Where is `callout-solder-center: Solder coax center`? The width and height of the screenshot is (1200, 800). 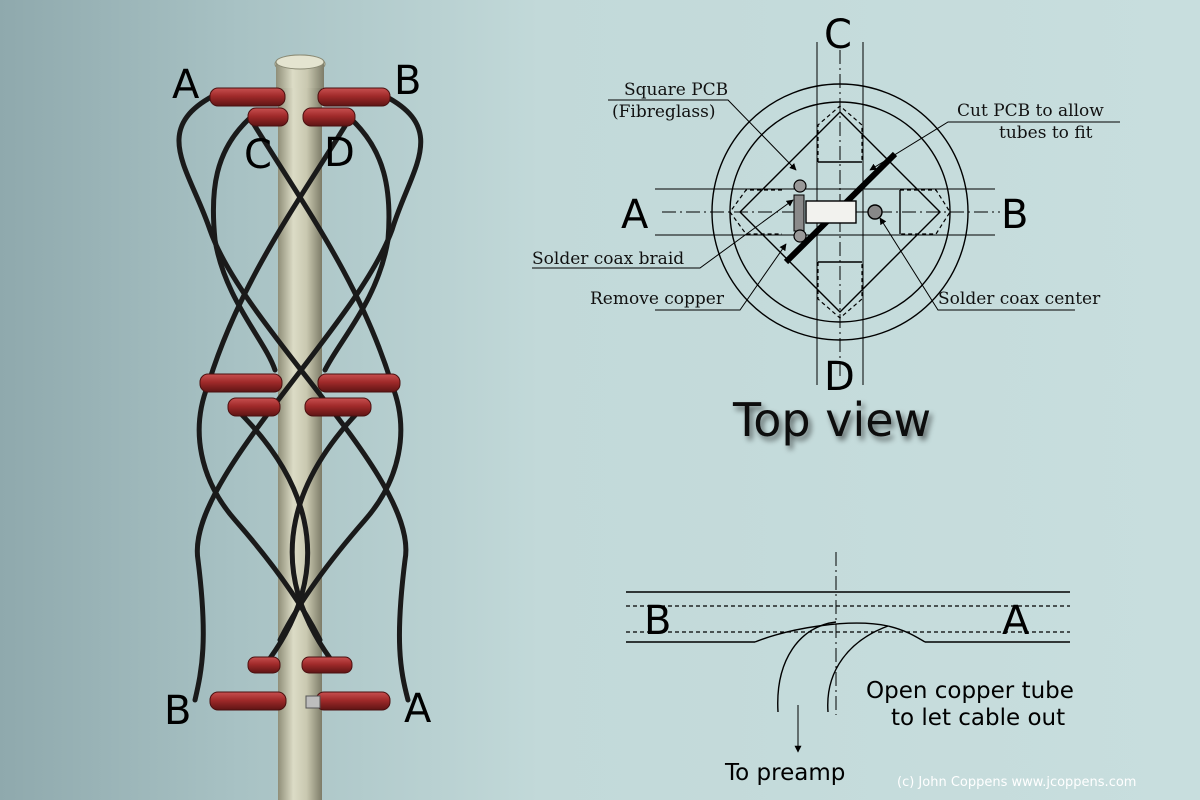 callout-solder-center: Solder coax center is located at coordinates (1019, 299).